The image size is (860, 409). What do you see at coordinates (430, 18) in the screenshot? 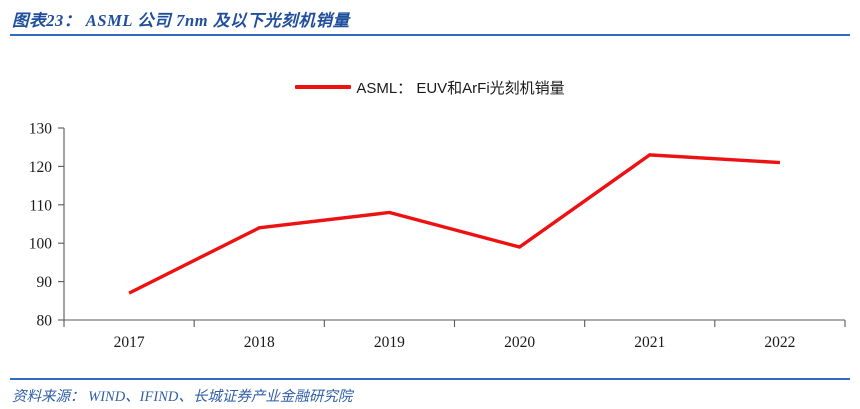
I see `title-block: 图表23： ASML 公司 7nm 及以下光刻机销量` at bounding box center [430, 18].